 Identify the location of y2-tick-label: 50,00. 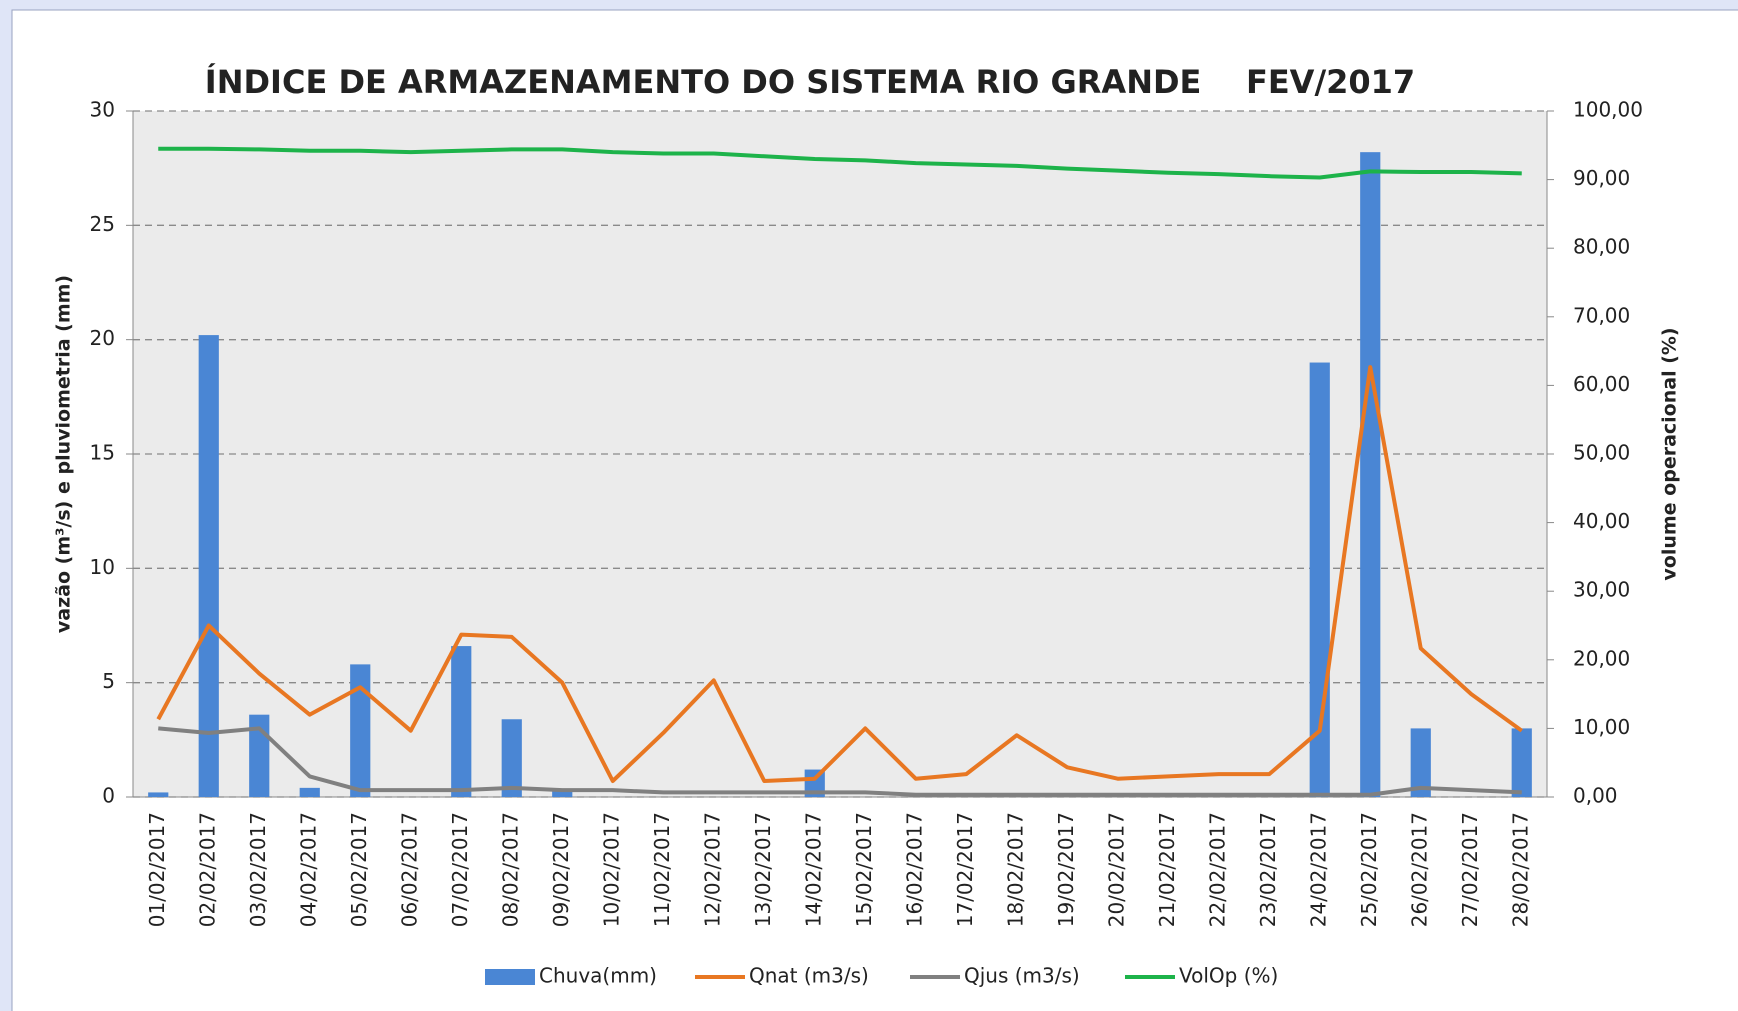
(1601, 453).